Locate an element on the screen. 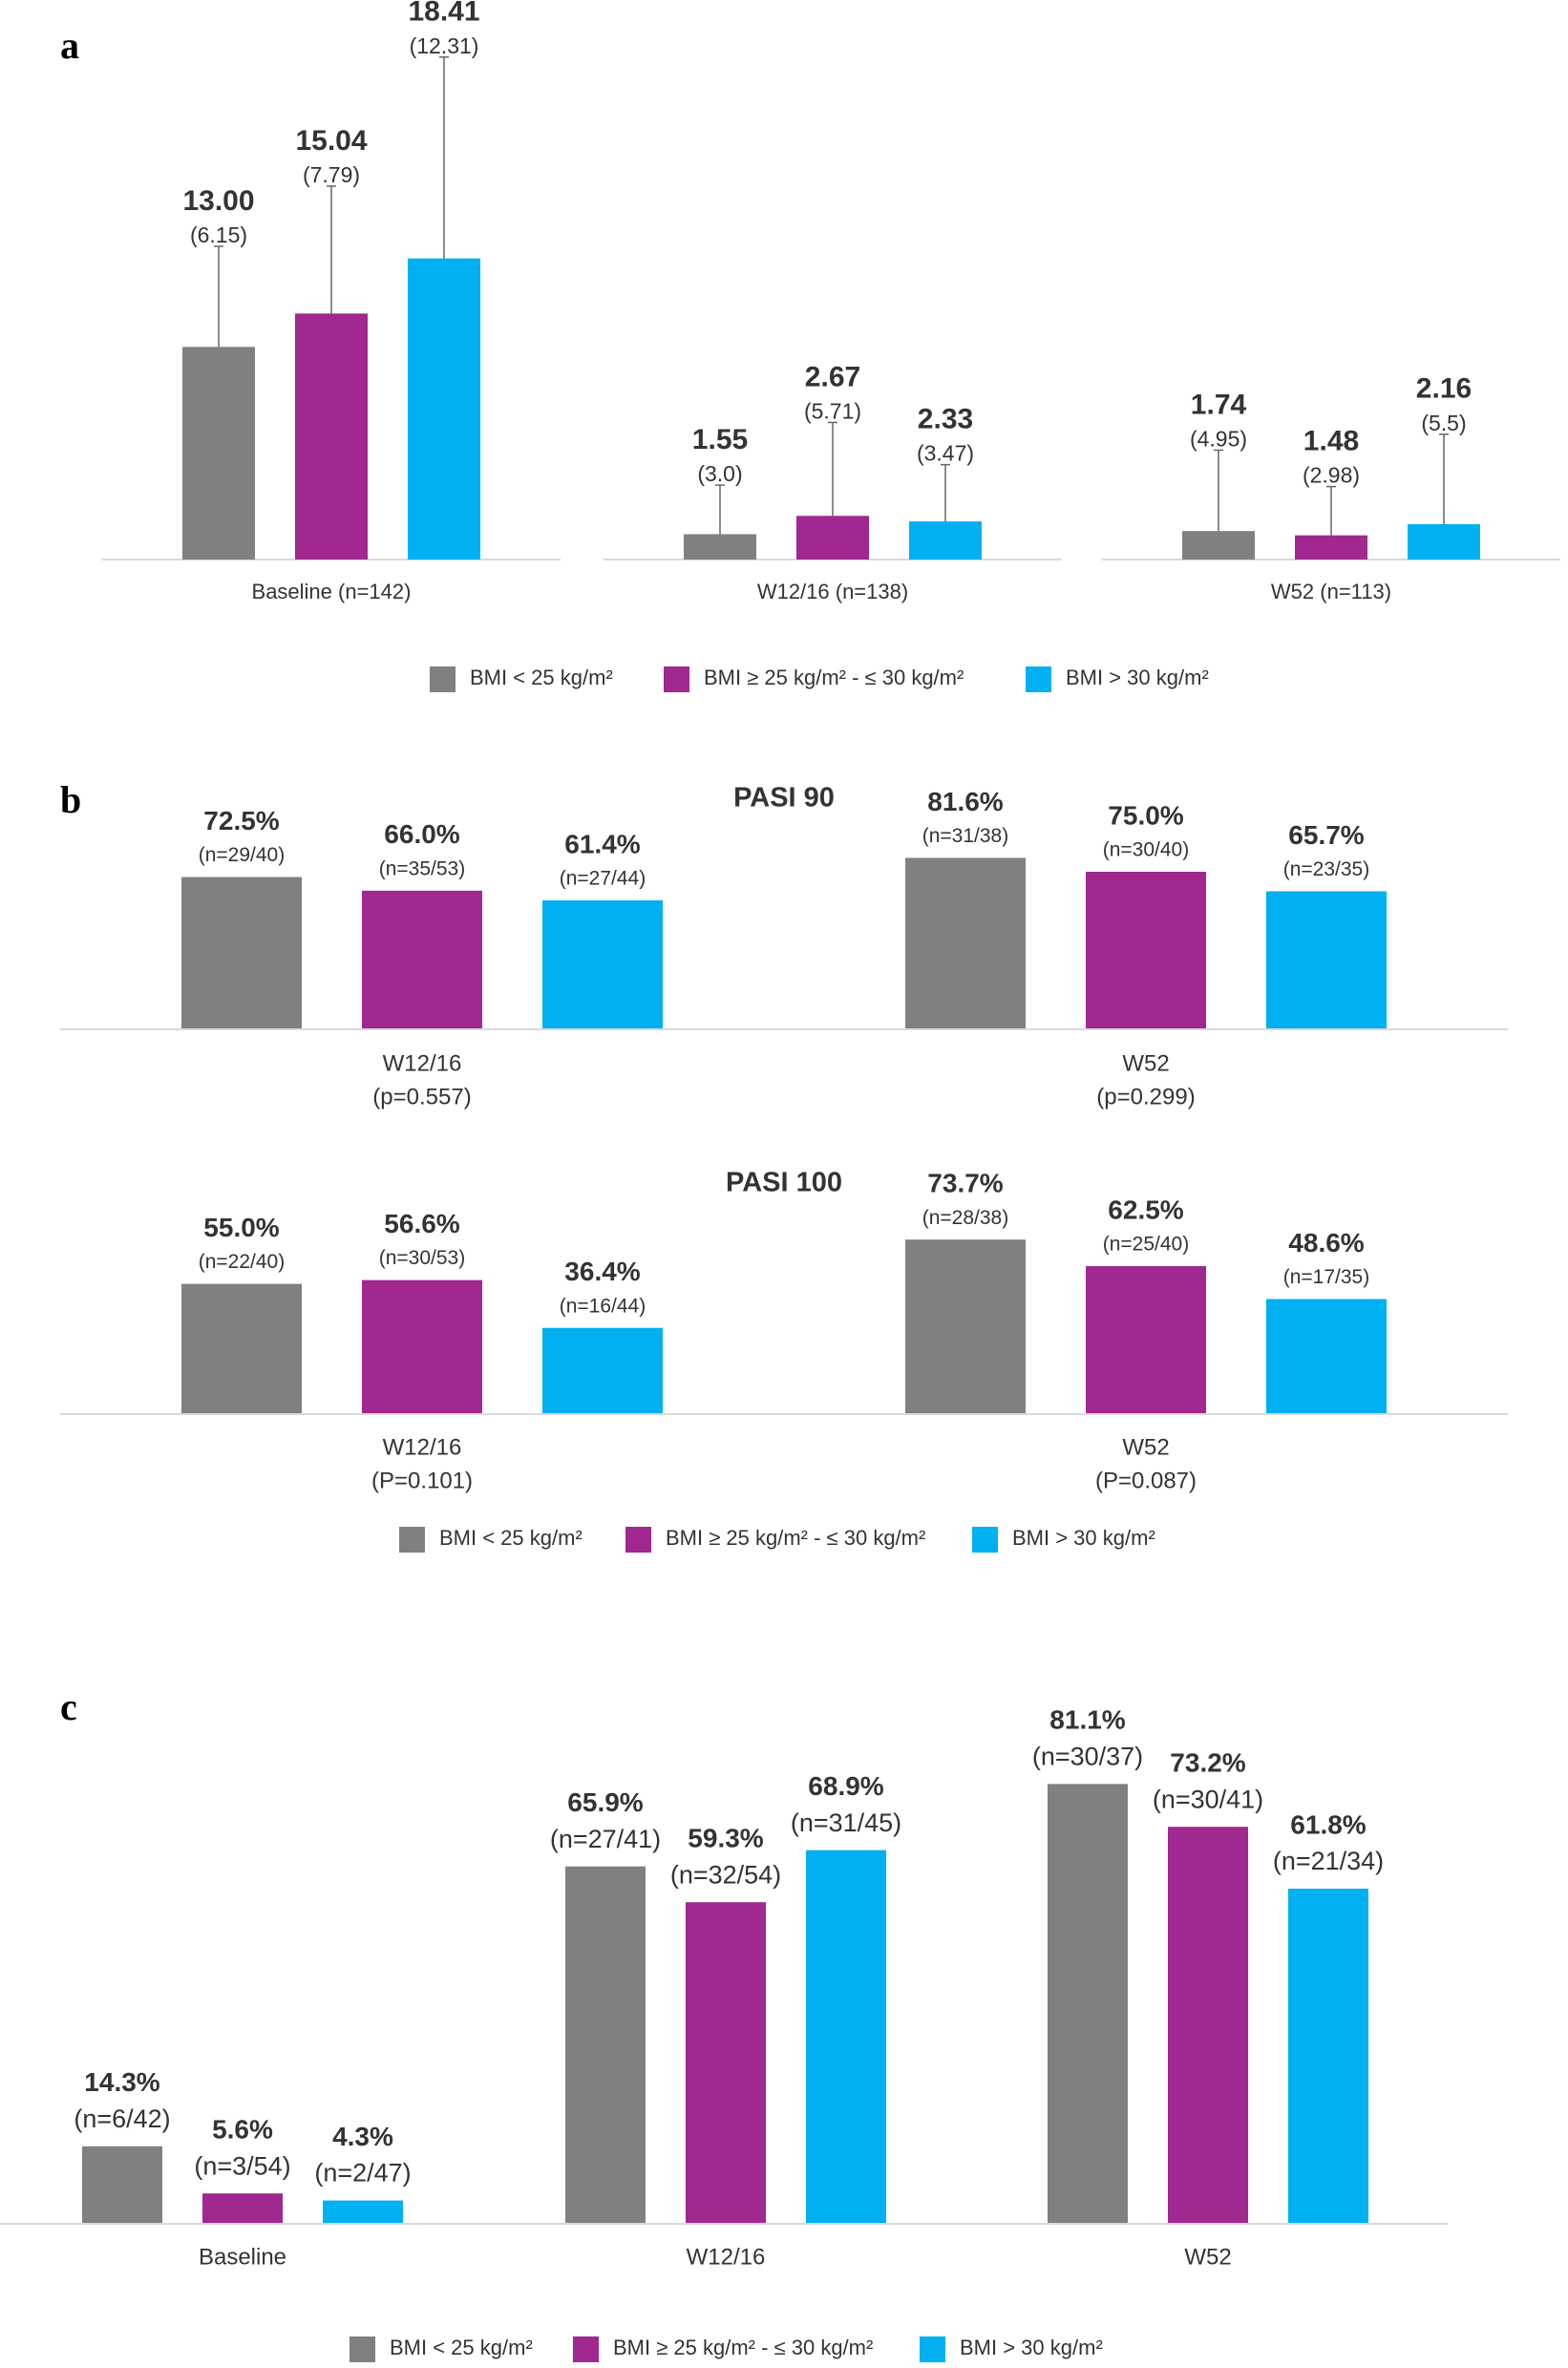 Image resolution: width=1568 pixels, height=2368 pixels. n-label: (n=21/34) is located at coordinates (1328, 1861).